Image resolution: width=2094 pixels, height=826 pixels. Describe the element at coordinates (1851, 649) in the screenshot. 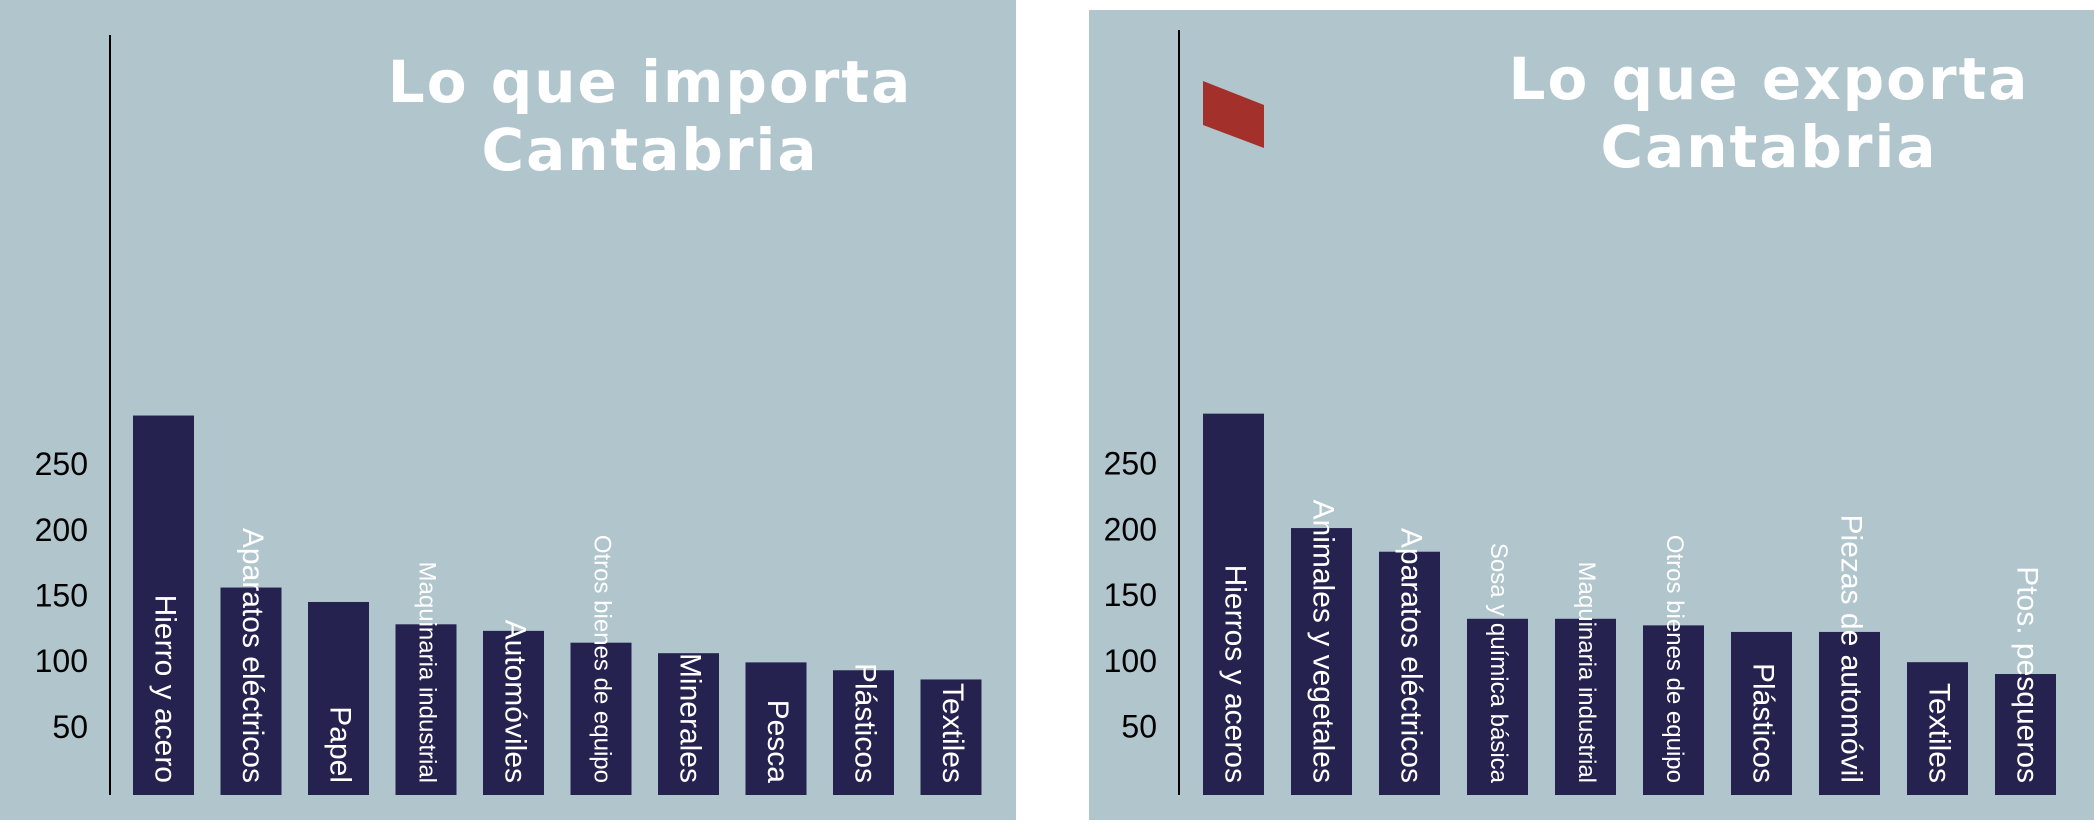

I see `export-bar-label: Piezas de automóvil` at that location.